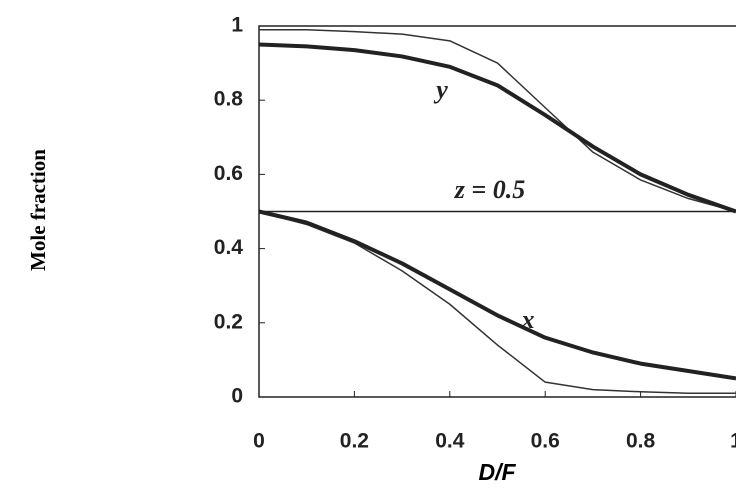  Describe the element at coordinates (733, 441) in the screenshot. I see `x-tick-label: 1` at that location.